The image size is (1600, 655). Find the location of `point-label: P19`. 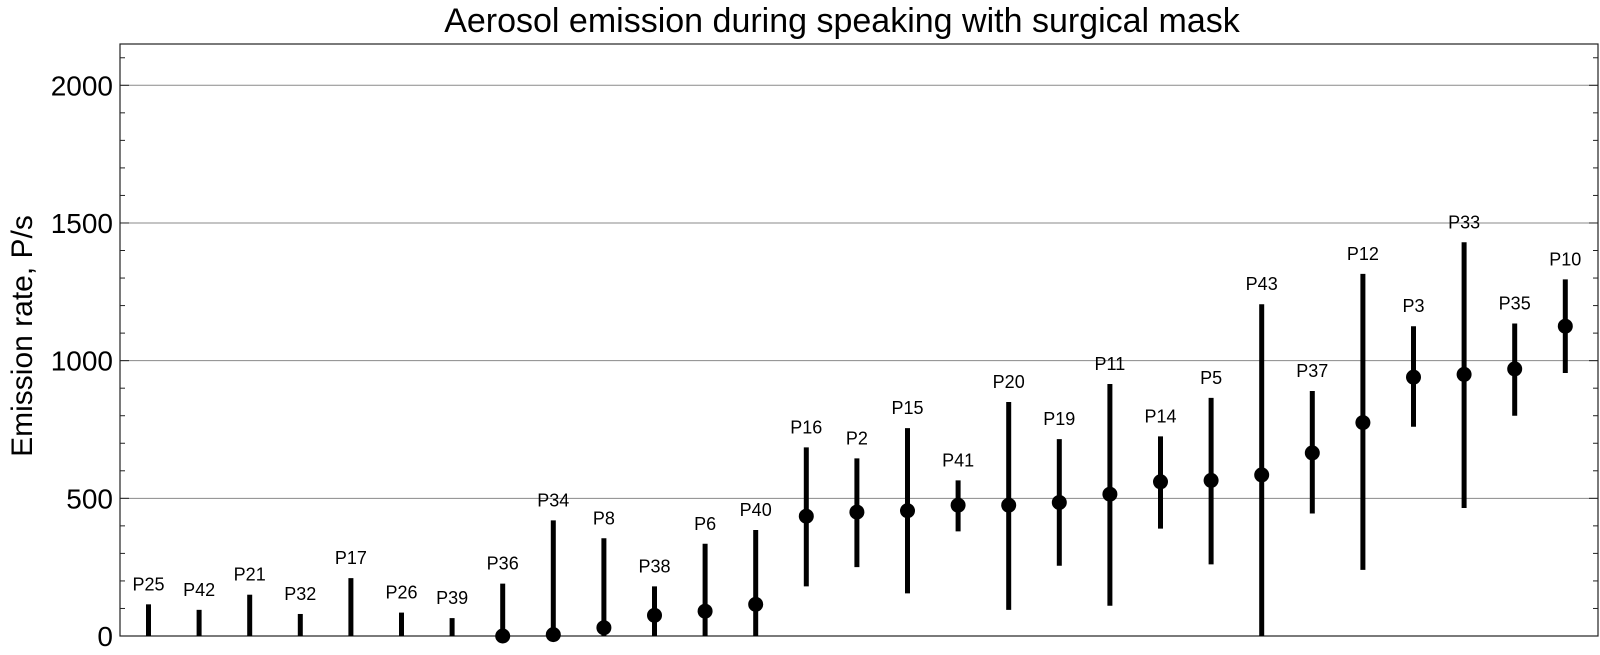

point-label: P19 is located at coordinates (1059, 419).